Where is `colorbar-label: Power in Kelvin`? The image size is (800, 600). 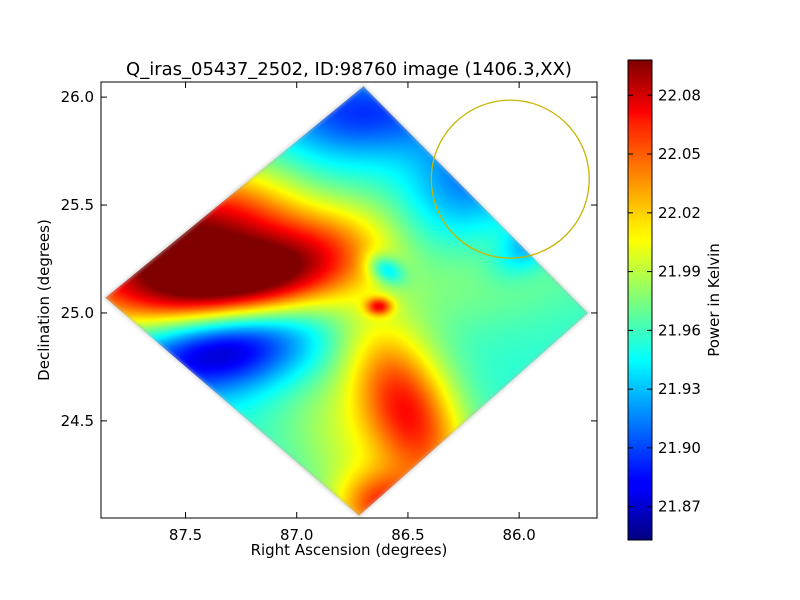 colorbar-label: Power in Kelvin is located at coordinates (714, 300).